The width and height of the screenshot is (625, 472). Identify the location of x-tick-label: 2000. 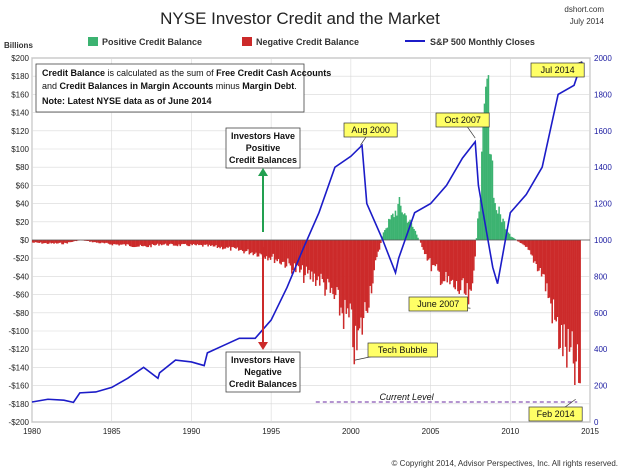
(351, 431).